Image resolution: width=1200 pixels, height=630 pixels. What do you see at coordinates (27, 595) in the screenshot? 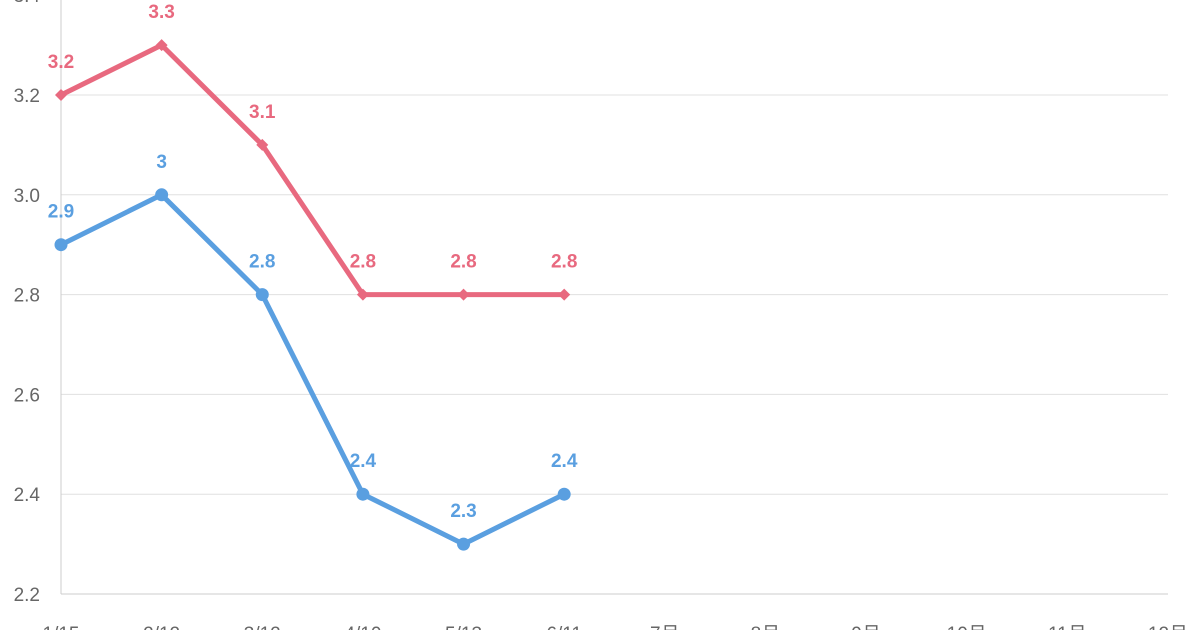
I see `y-tick-label: 2.2` at bounding box center [27, 595].